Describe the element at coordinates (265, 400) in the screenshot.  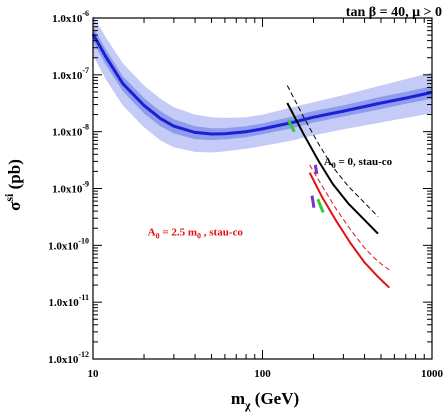
I see `x-axis-label: mχ (GeV)` at that location.